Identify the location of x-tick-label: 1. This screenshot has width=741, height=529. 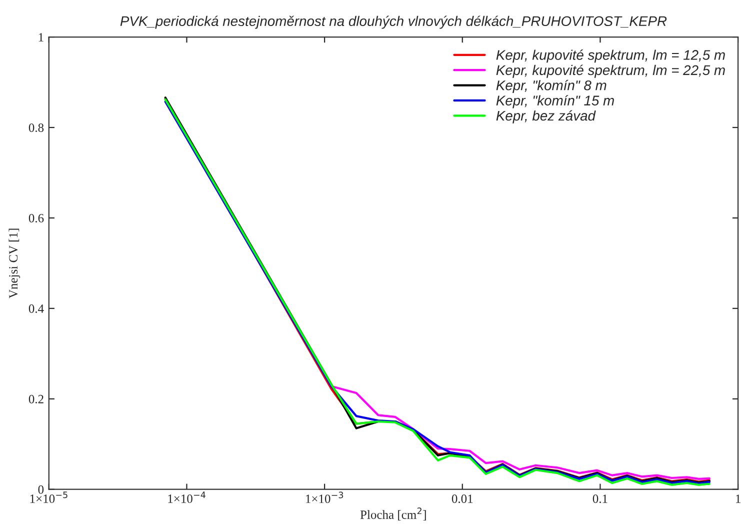
(738, 498).